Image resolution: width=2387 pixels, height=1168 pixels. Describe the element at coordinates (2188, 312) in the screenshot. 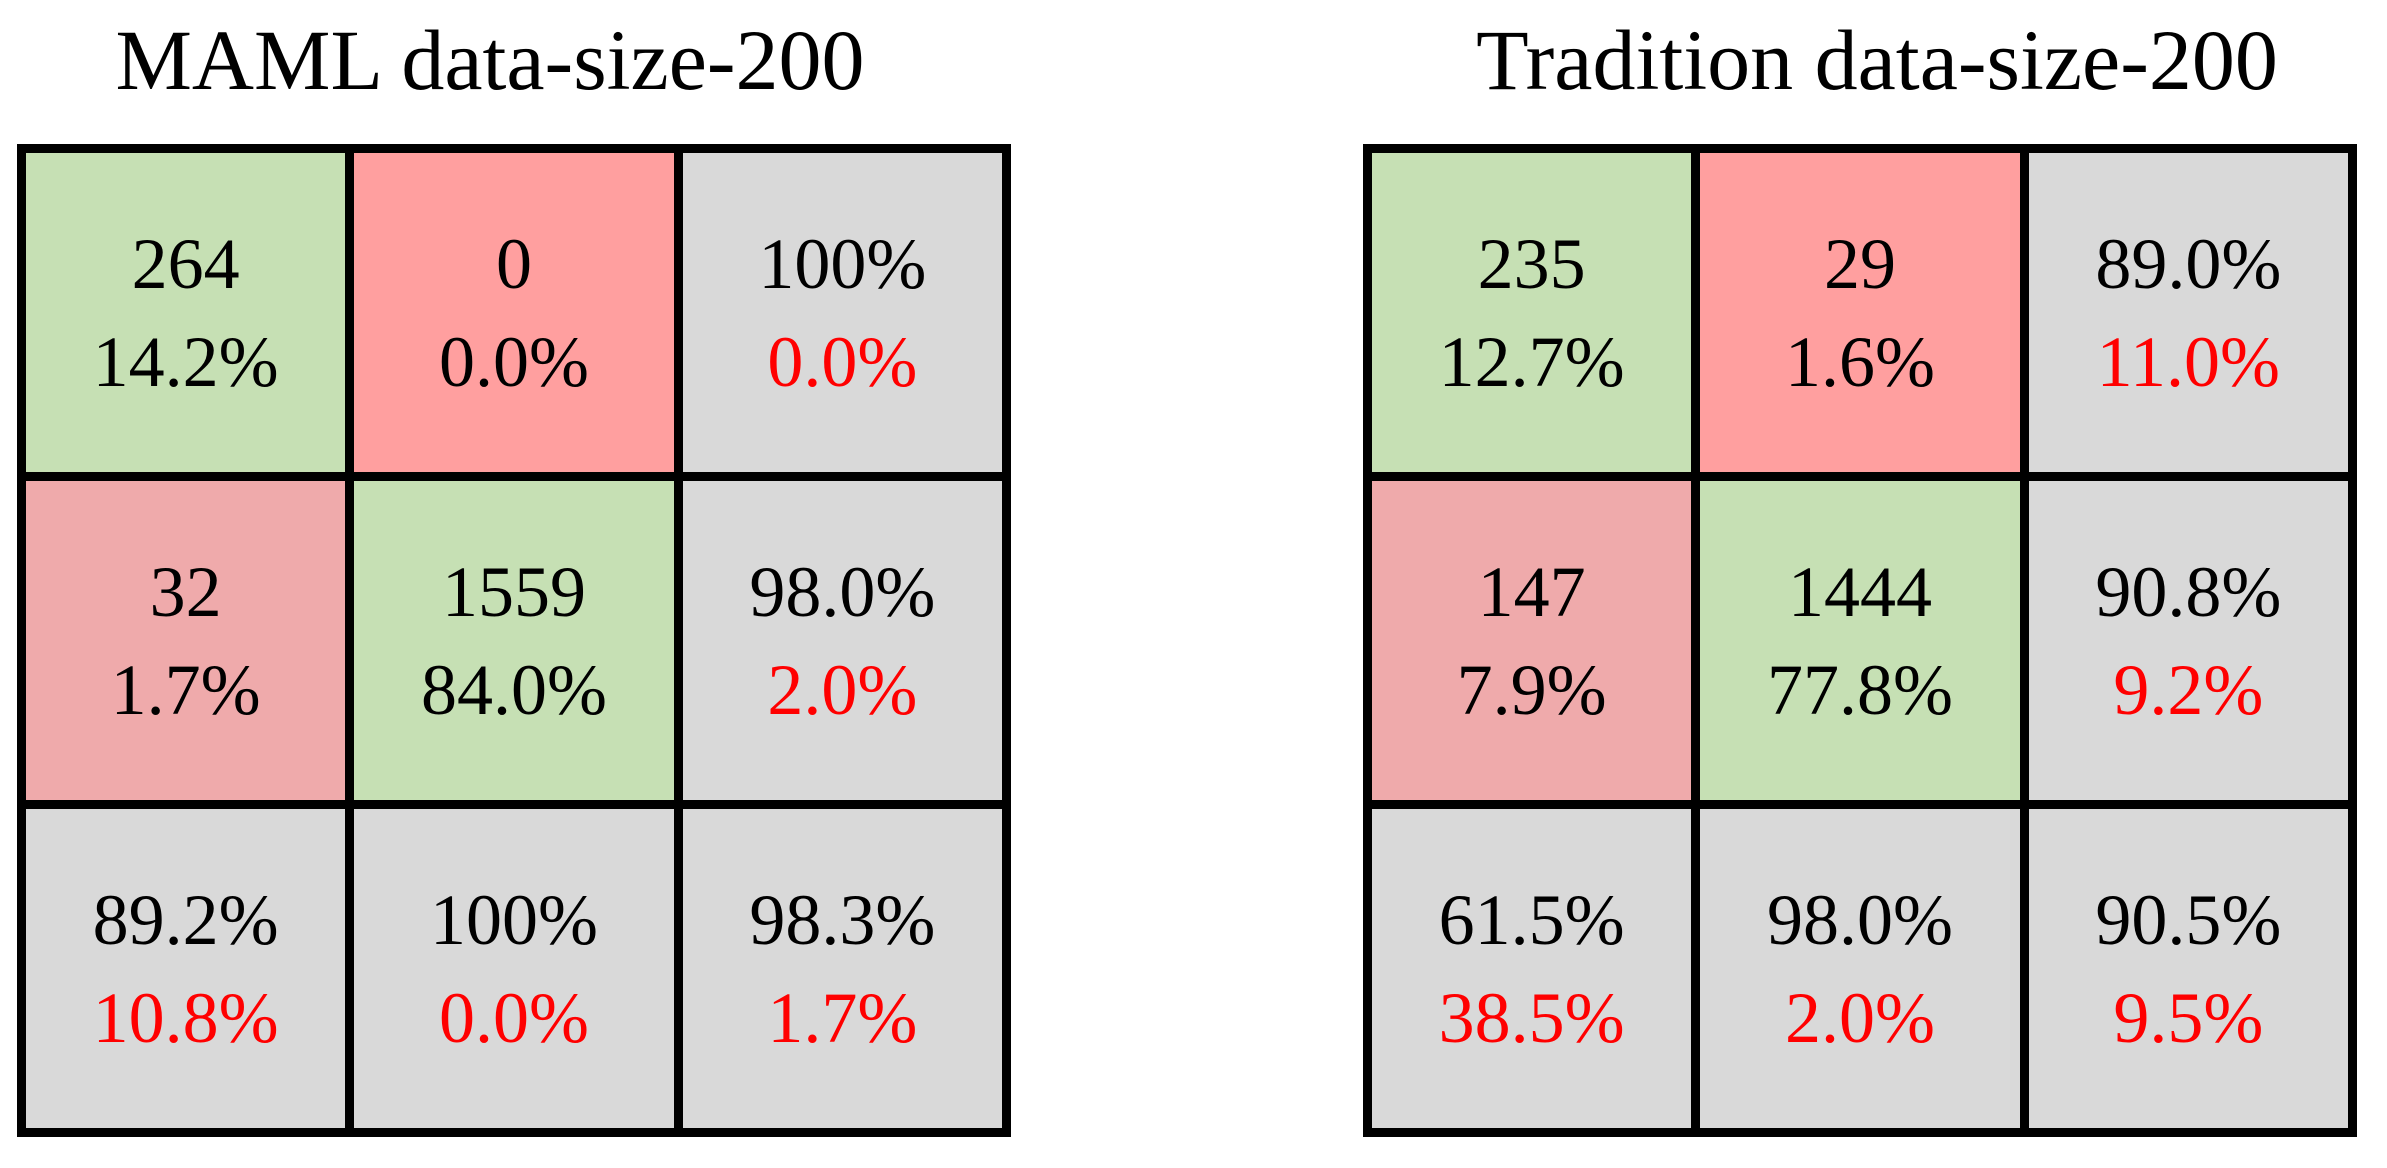

I see `tradition-cell-r1-c3: 89.0% 11.0%` at that location.